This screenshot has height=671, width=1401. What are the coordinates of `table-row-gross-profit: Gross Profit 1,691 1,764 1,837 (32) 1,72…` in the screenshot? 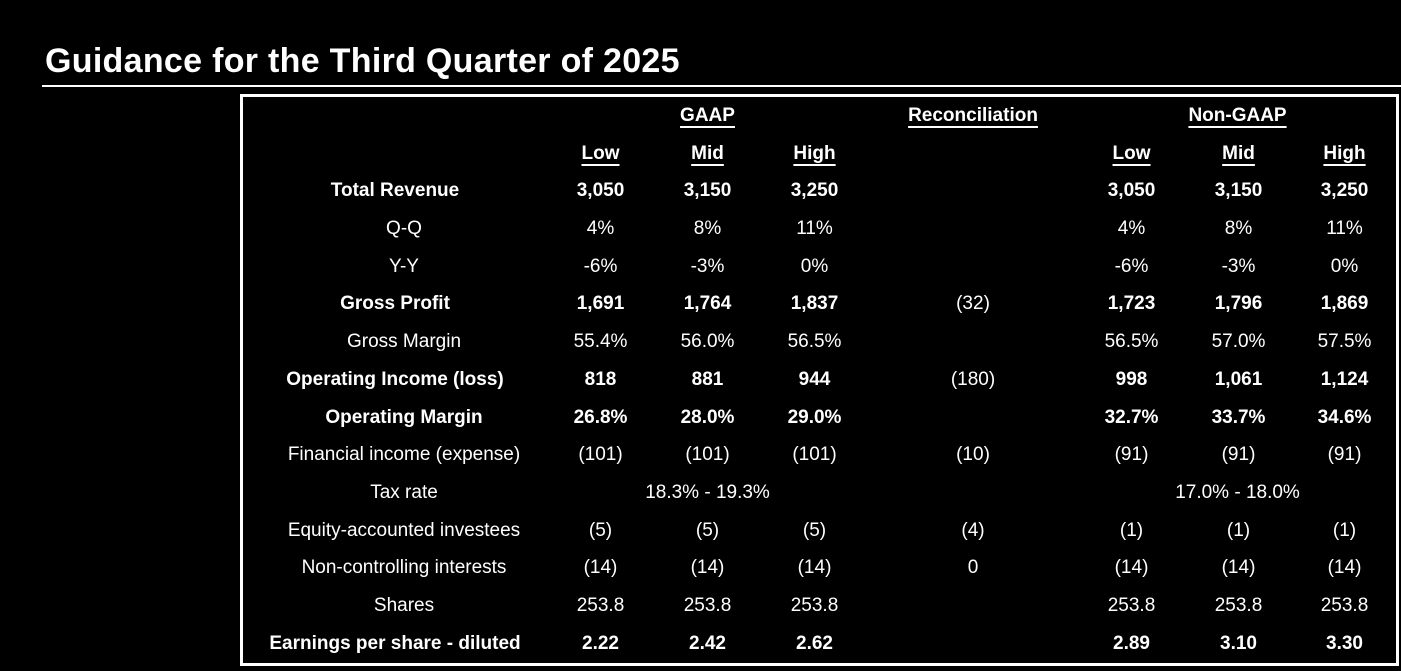 It's located at (820, 305).